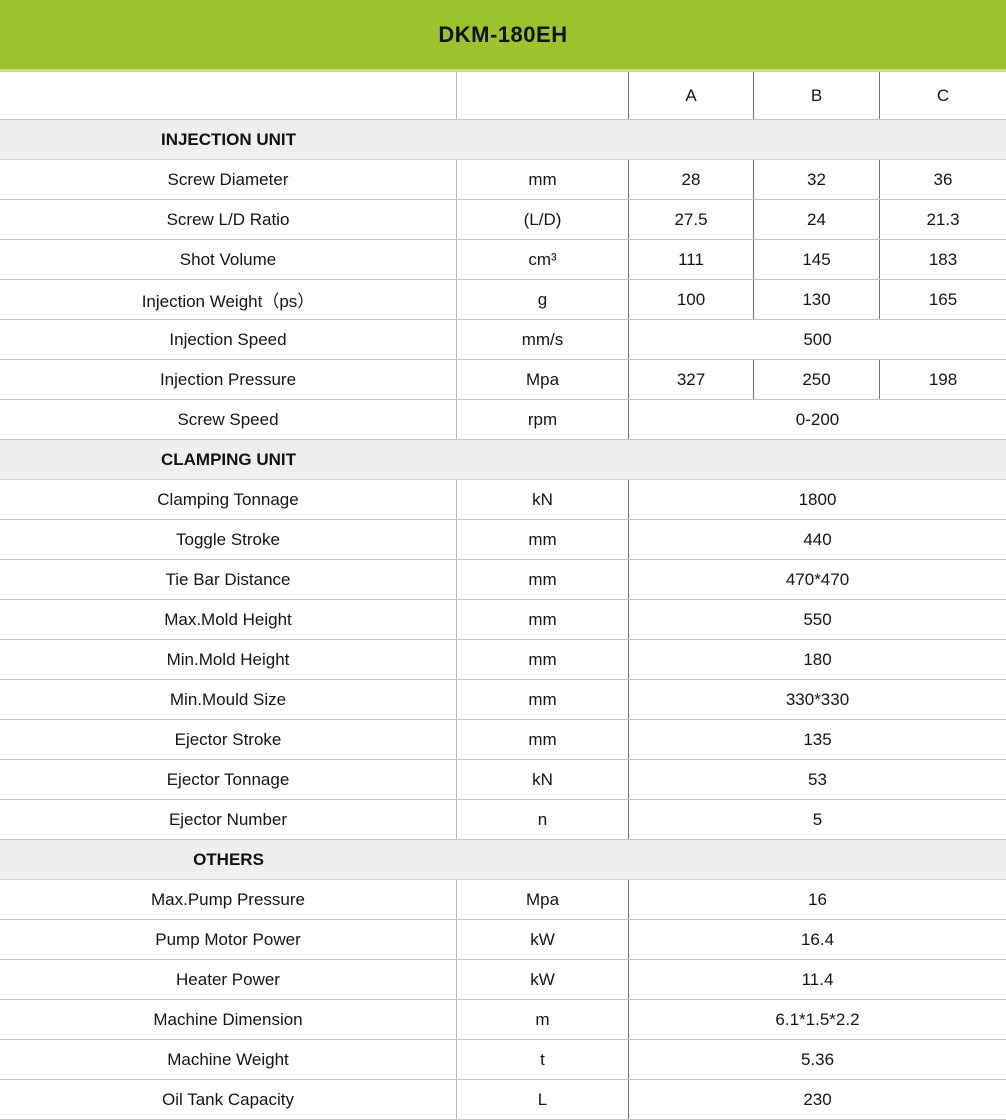 Image resolution: width=1006 pixels, height=1120 pixels. I want to click on spec-row-max-mold-height: Max.Mold Height mm 550, so click(503, 620).